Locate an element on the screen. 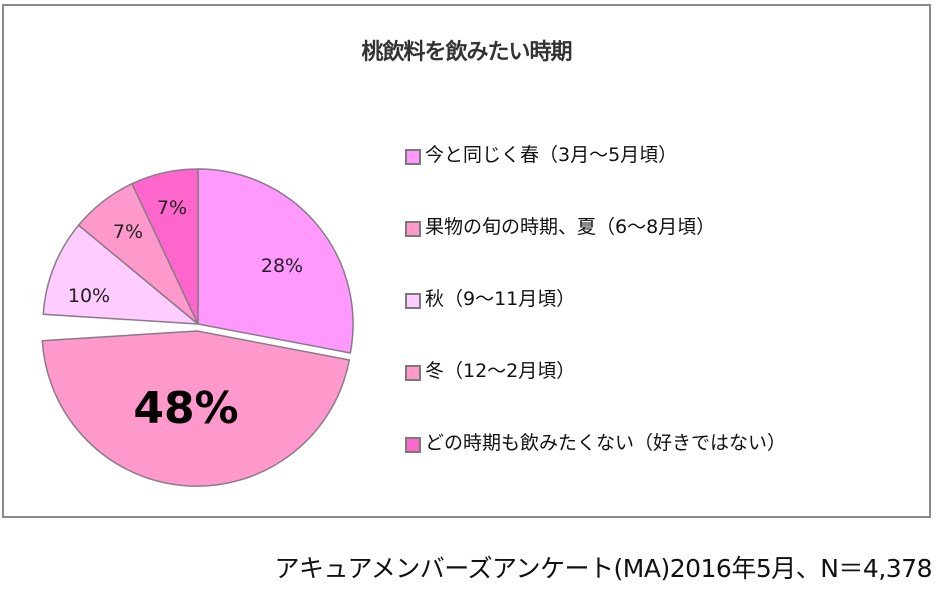 Image resolution: width=940 pixels, height=593 pixels. slice-none is located at coordinates (165, 246).